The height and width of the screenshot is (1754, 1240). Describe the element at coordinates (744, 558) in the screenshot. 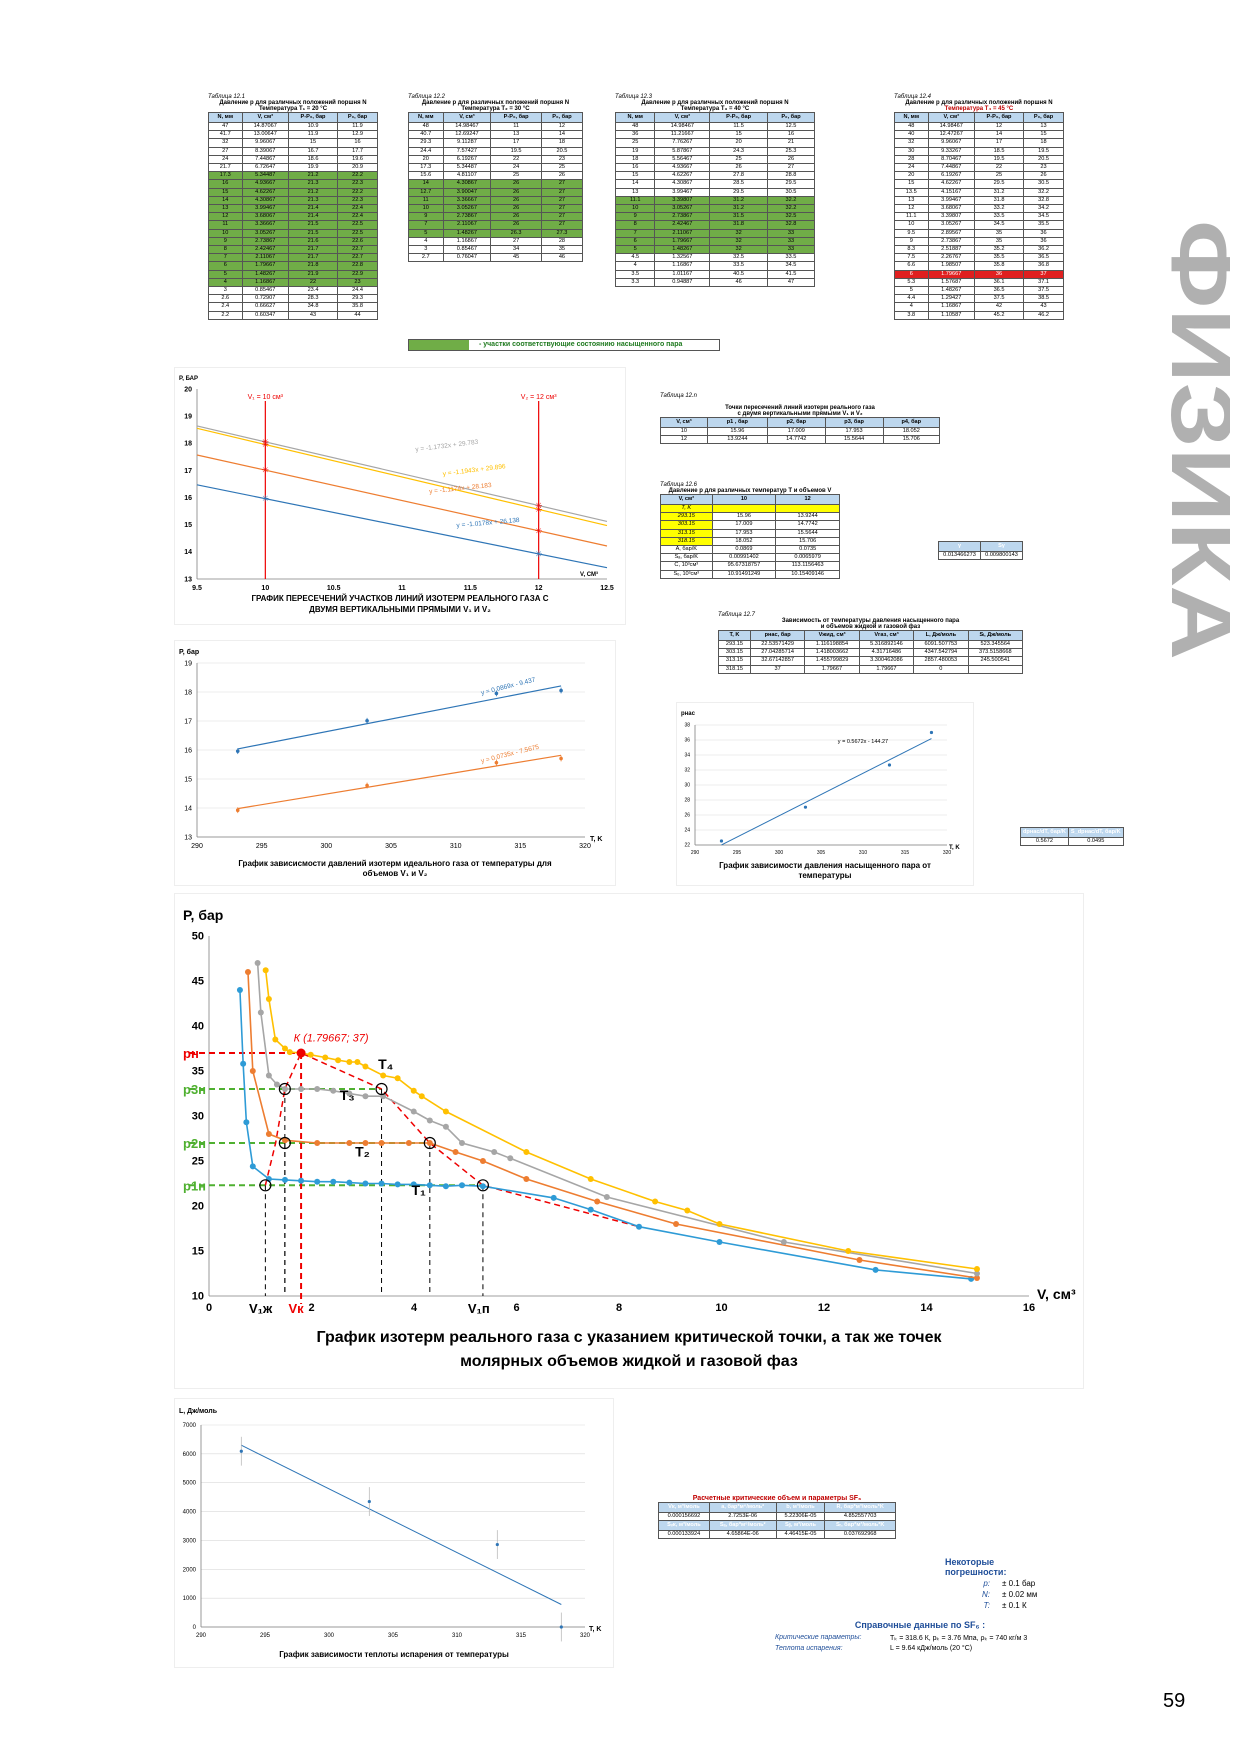

I see `table-cell: 0.00991402` at that location.